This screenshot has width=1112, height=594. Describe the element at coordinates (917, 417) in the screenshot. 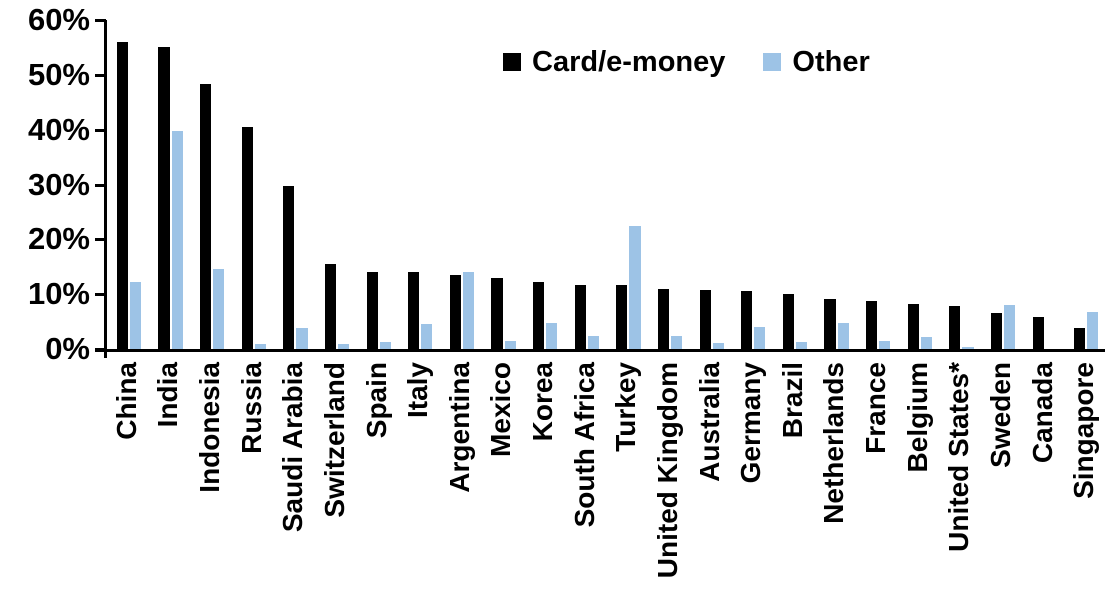

I see `x-label-belgium: Belgium` at that location.